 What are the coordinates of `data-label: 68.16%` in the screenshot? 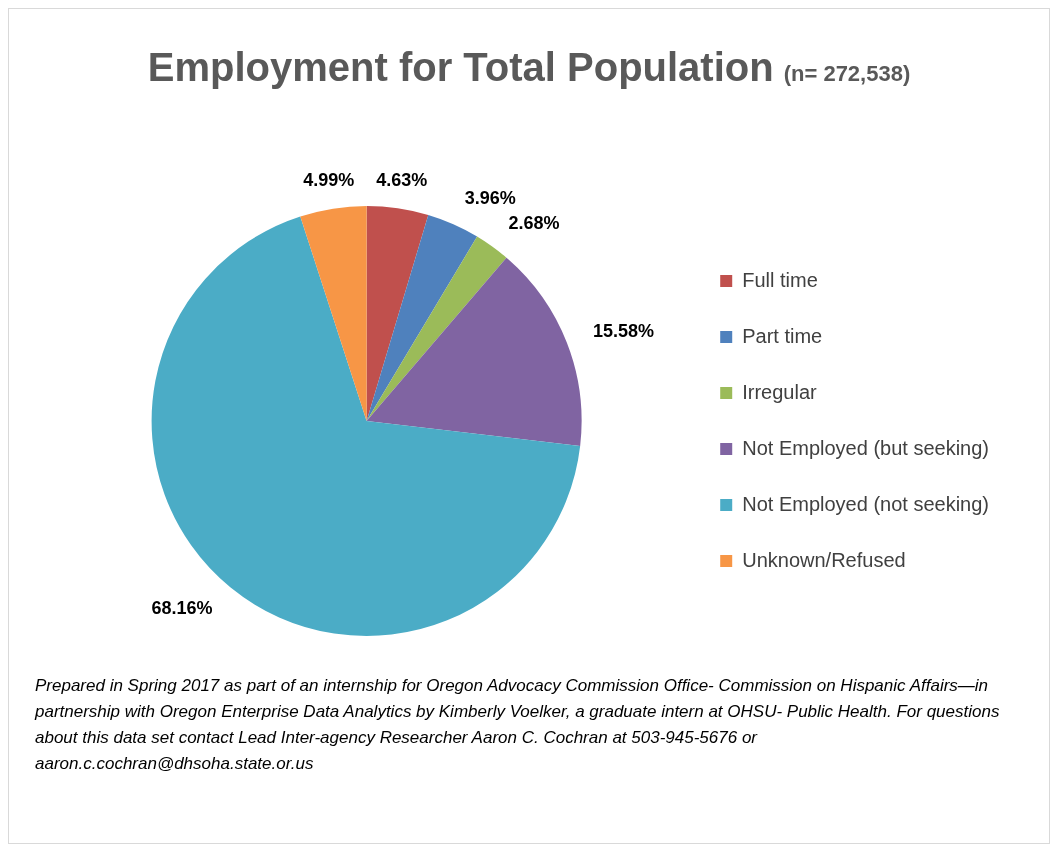 It's located at (182, 607).